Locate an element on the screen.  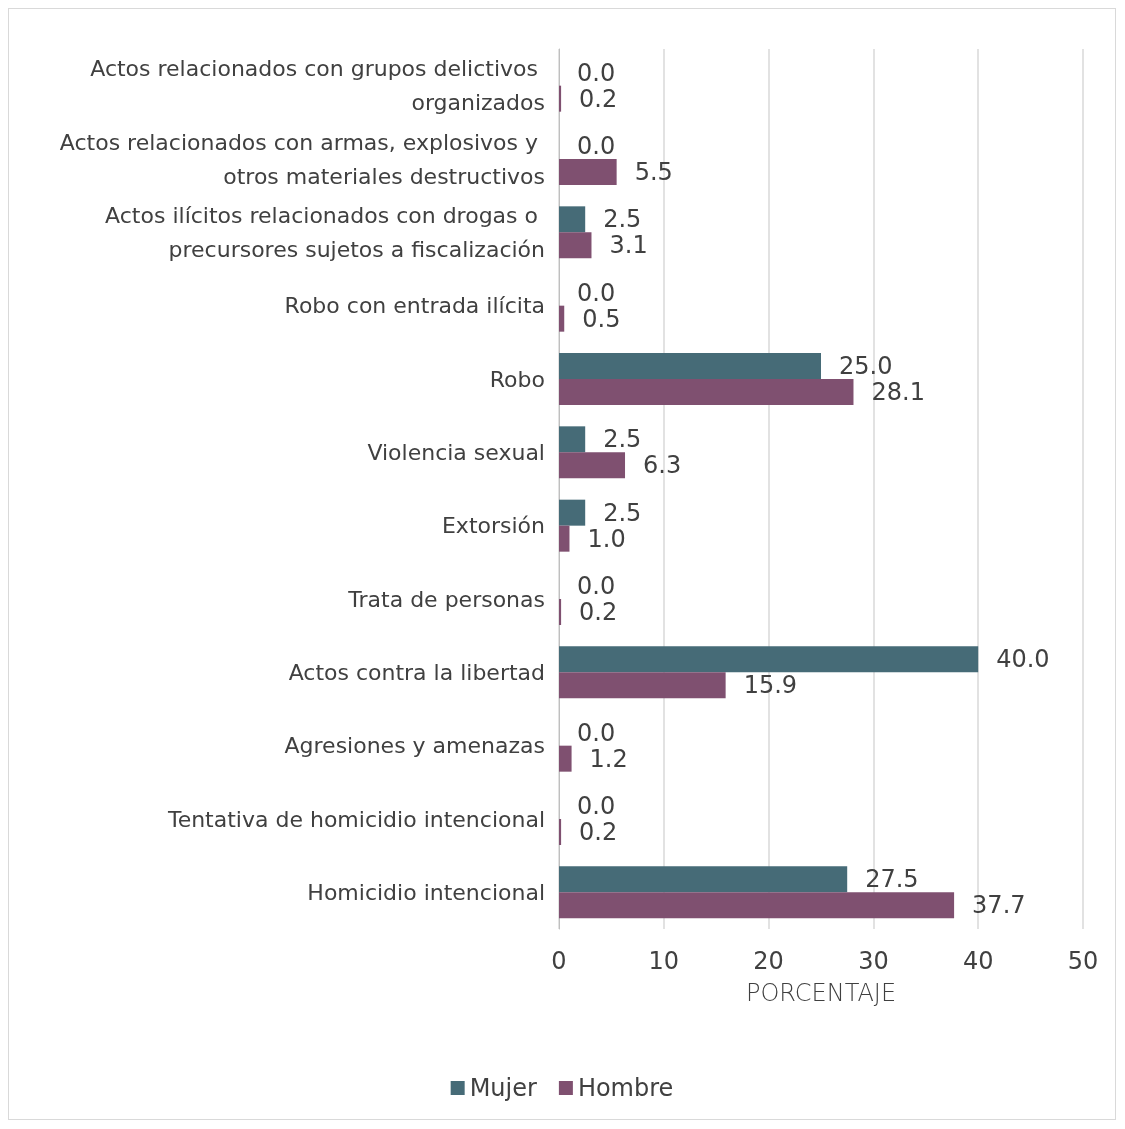
legend-label: Mujer is located at coordinates (503, 1088).